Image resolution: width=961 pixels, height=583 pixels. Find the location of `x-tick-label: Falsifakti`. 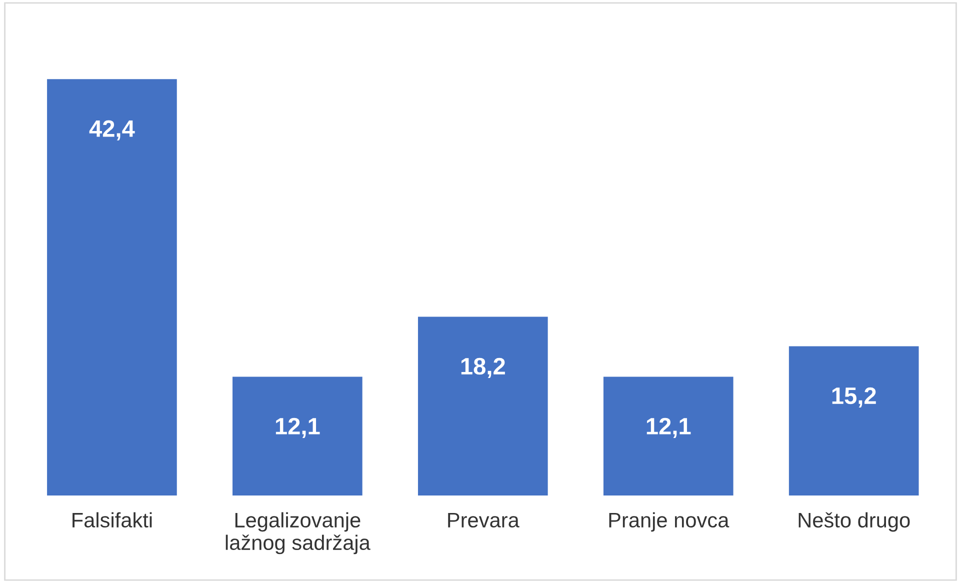

x-tick-label: Falsifakti is located at coordinates (112, 520).